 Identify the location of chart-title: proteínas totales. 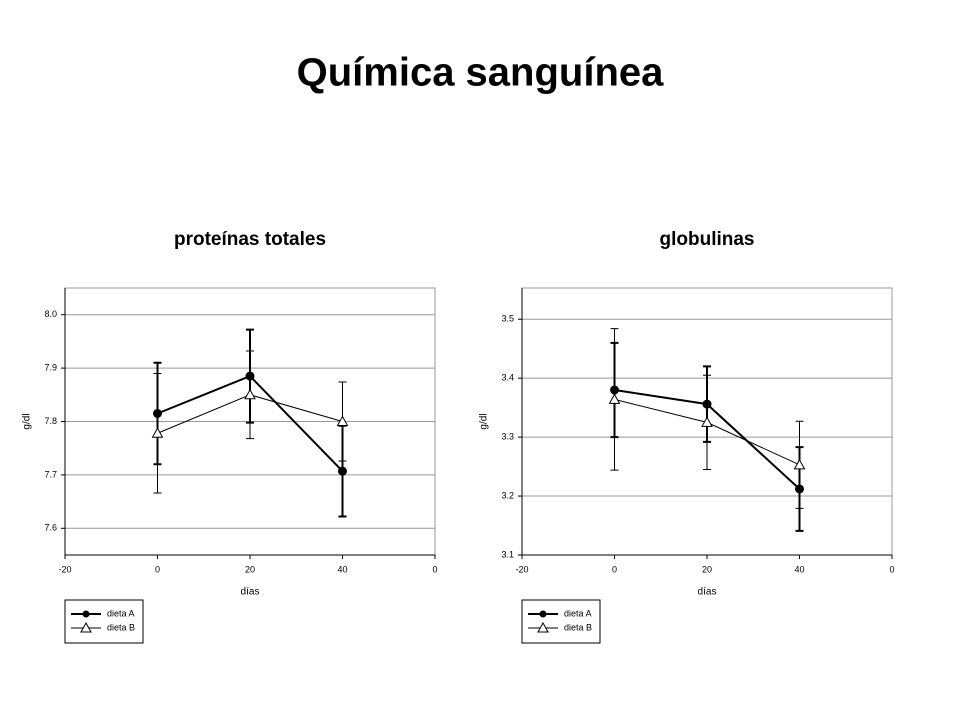
(250, 239).